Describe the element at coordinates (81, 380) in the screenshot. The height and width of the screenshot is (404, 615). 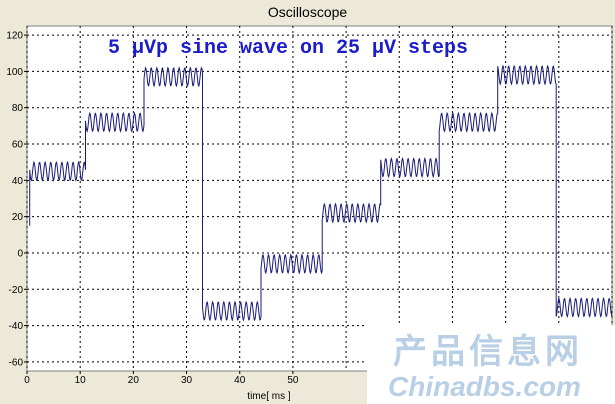
I see `x-tick-label: 10` at that location.